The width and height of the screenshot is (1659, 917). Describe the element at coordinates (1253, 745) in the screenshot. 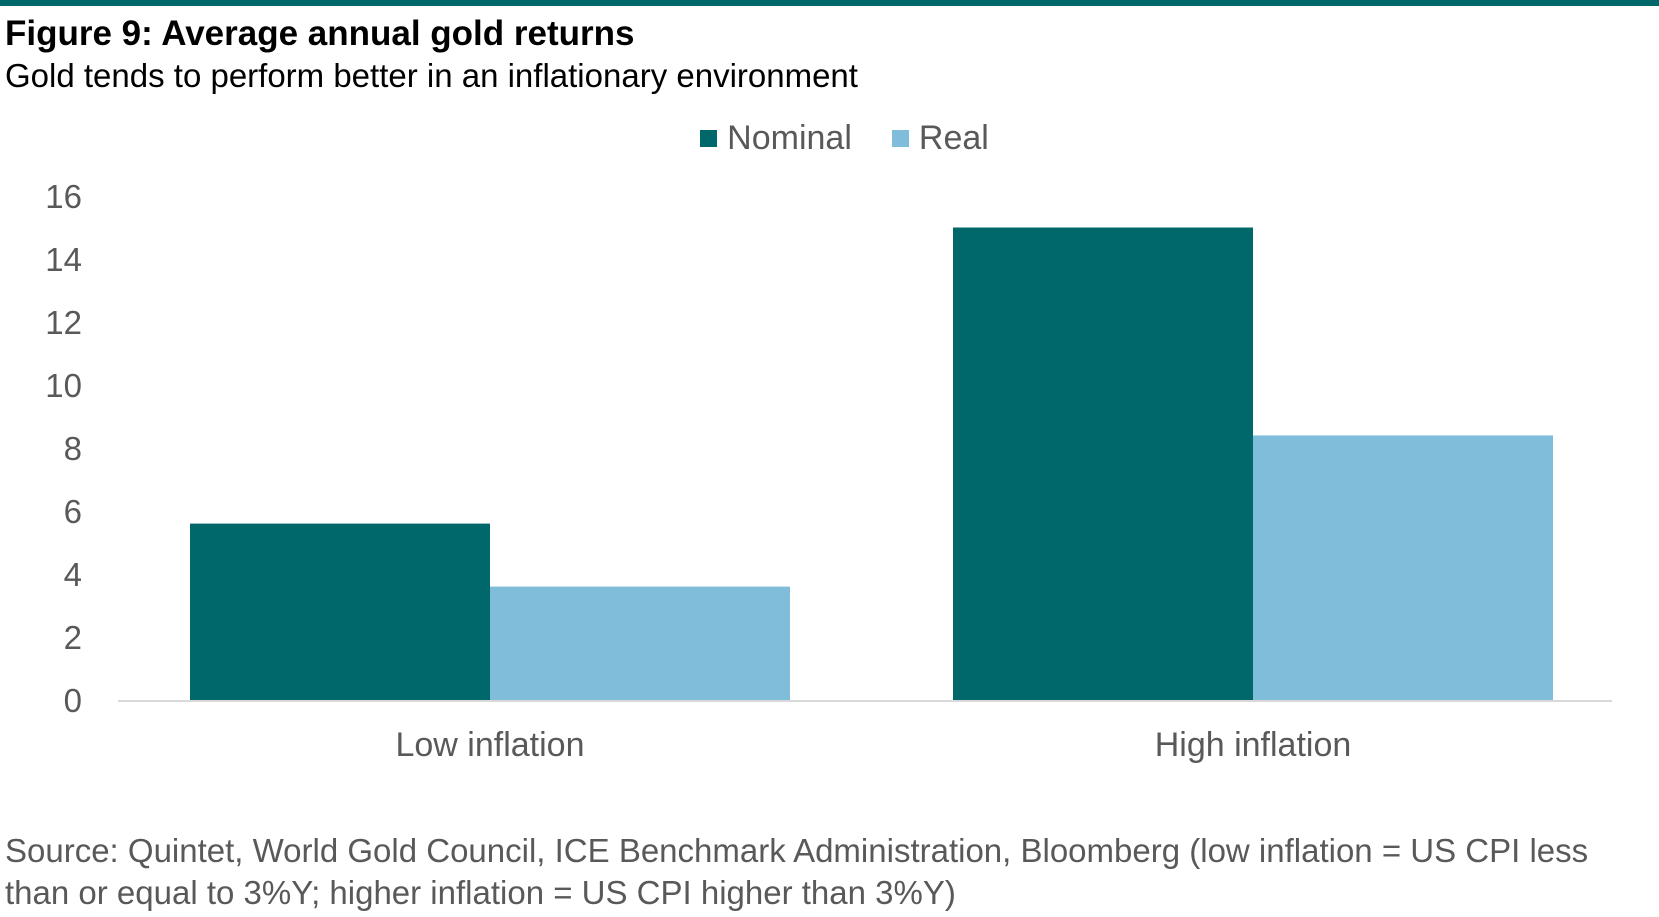

I see `x-category-label: High inflation` at that location.